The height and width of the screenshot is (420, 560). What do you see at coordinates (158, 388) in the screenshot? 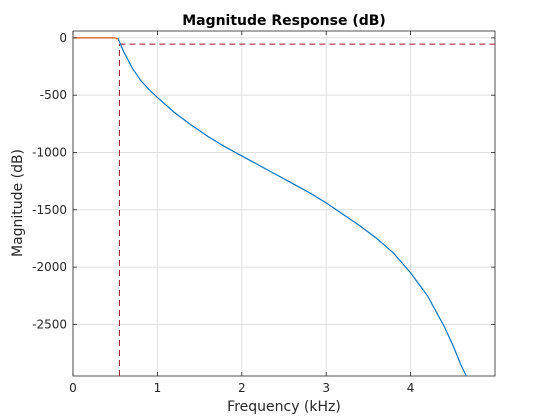
I see `x-tick-label: 1` at bounding box center [158, 388].